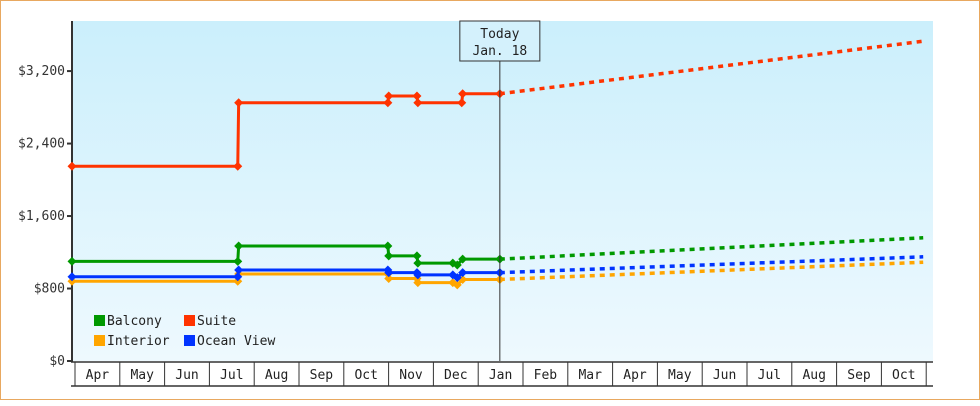  I want to click on y-tick-label: $3,200, so click(41, 71).